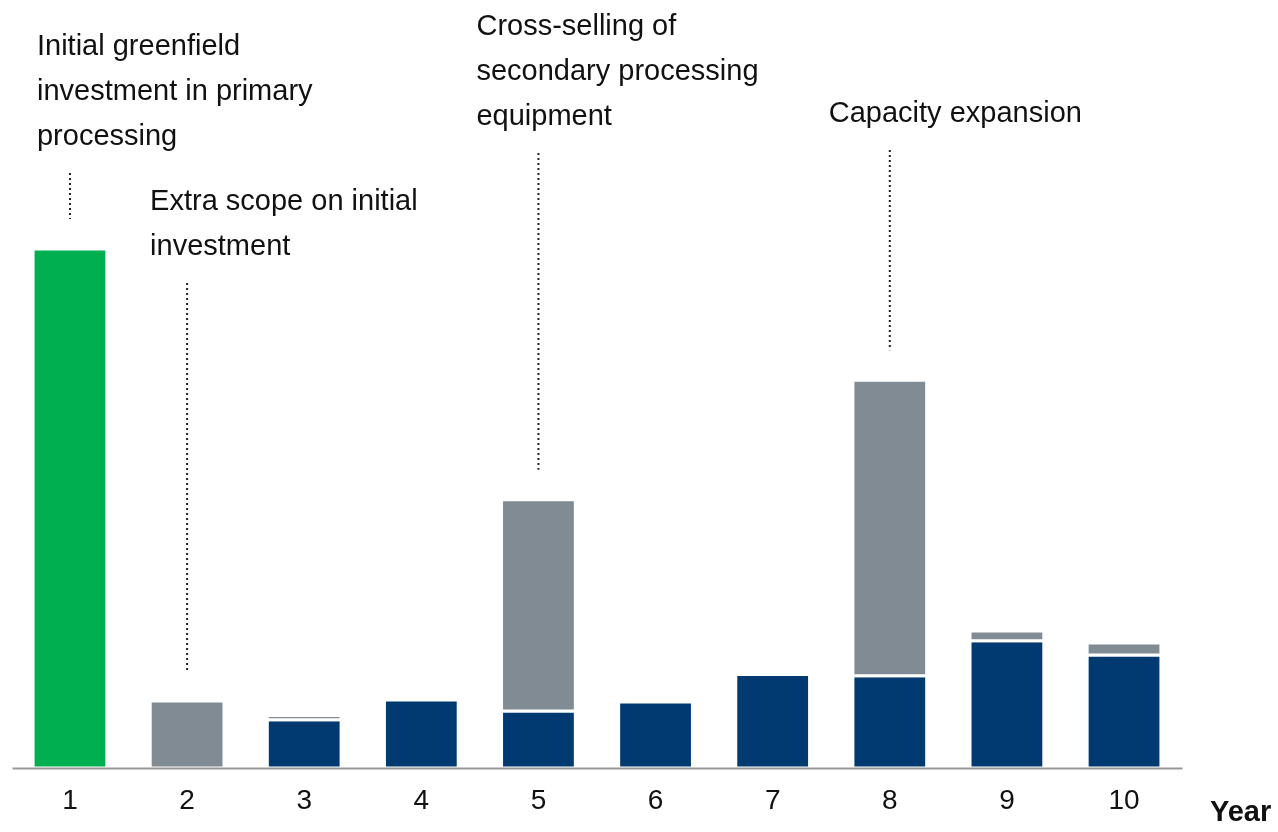 The width and height of the screenshot is (1278, 832). What do you see at coordinates (187, 799) in the screenshot?
I see `x-tick-label: 2` at bounding box center [187, 799].